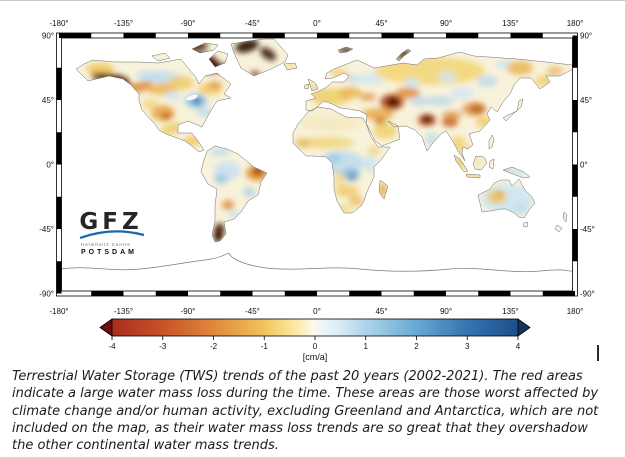  What do you see at coordinates (381, 23) in the screenshot?
I see `lon-label-top: 45°` at bounding box center [381, 23].